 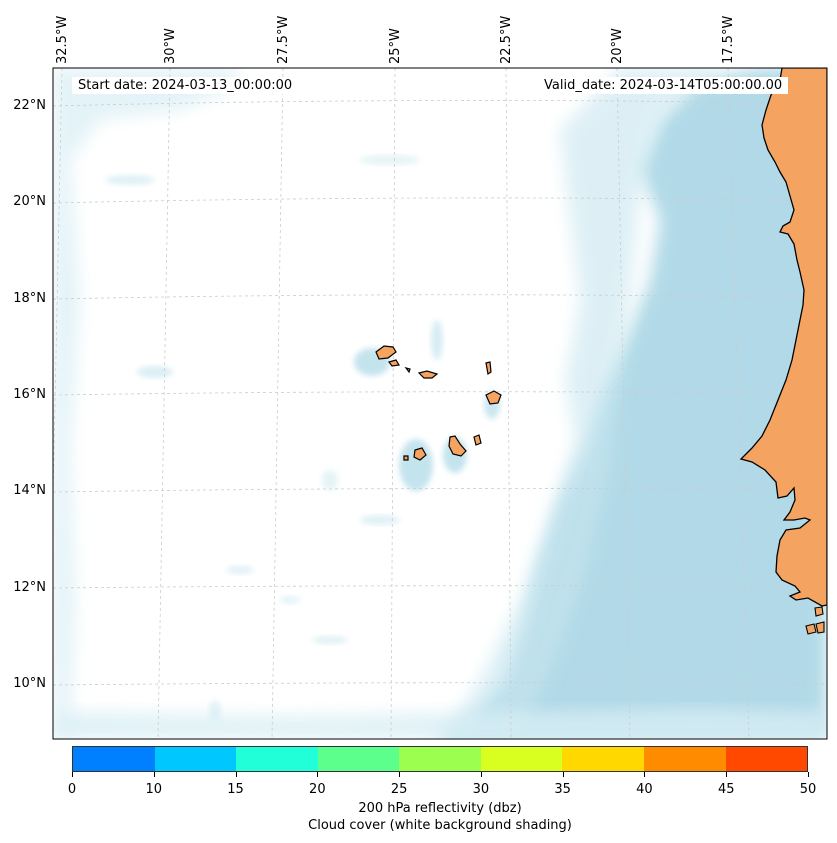 I want to click on lat-label-16n: 16°N, so click(x=29, y=394).